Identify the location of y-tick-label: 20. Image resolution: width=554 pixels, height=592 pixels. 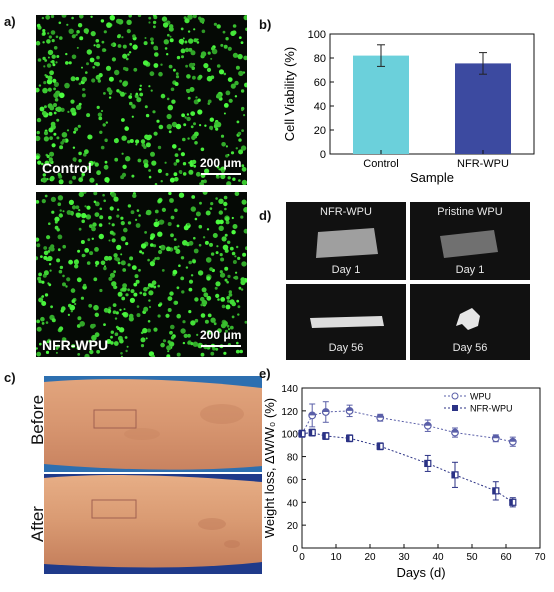
(293, 526).